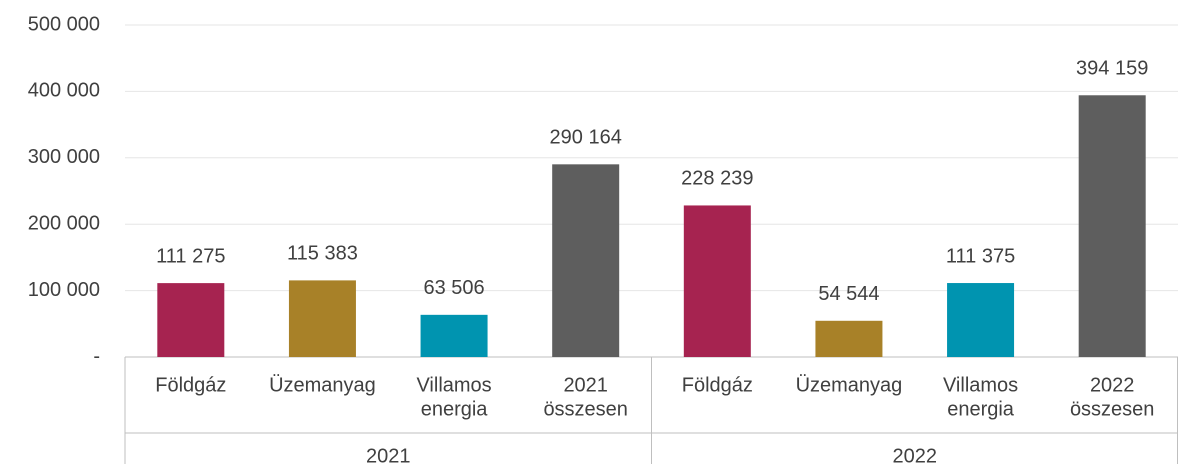  Describe the element at coordinates (848, 294) in the screenshot. I see `data-label: 54 544` at that location.